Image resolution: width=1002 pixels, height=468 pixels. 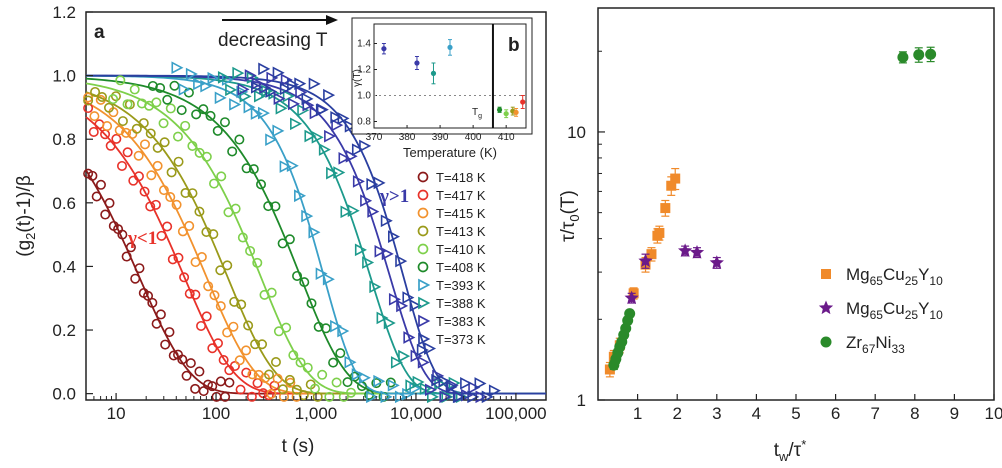 I want to click on panel-a-y-axis-label-b: (t)-1)/β, so click(x=24, y=203).